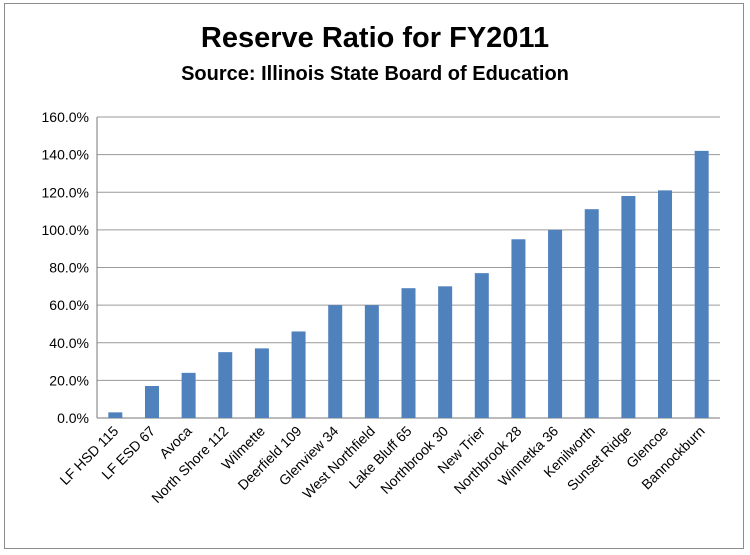  What do you see at coordinates (65, 192) in the screenshot?
I see `y-tick-label: 120.0%` at bounding box center [65, 192].